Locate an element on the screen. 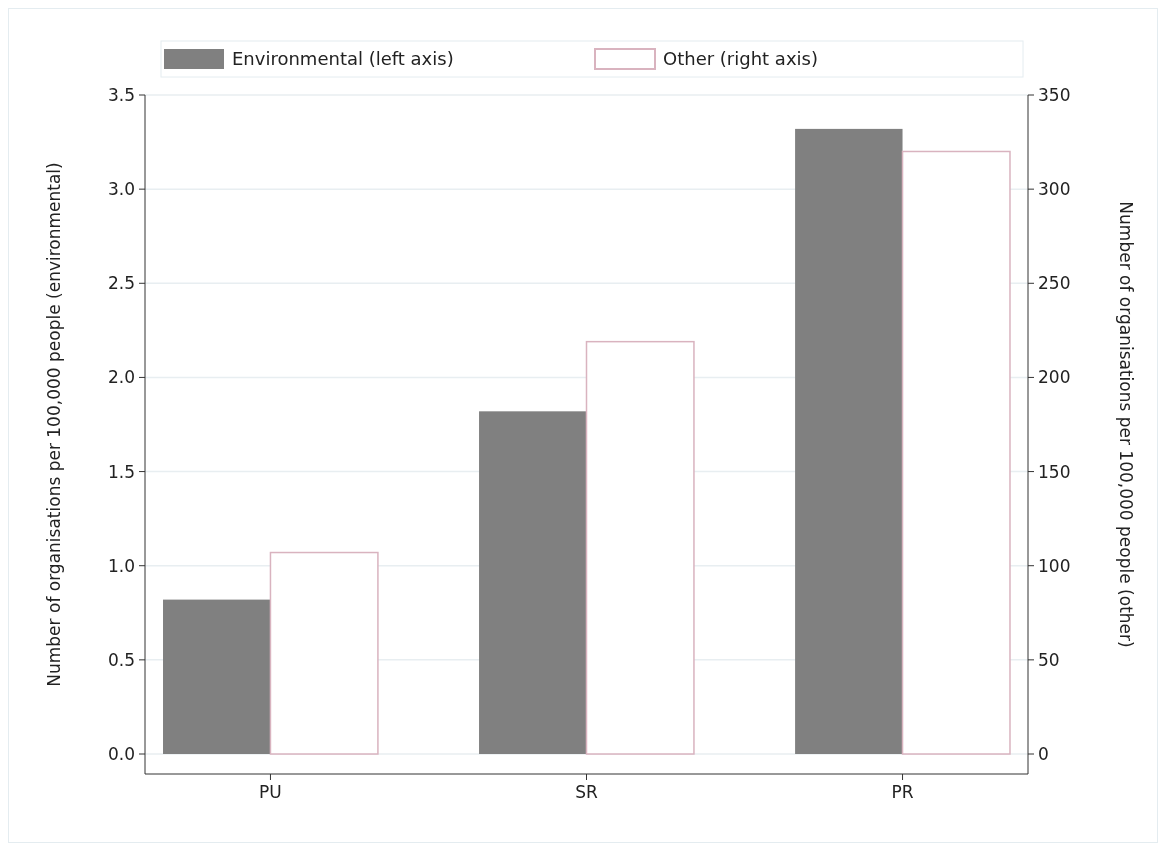 The height and width of the screenshot is (851, 1168). y2-tick-label: 350 is located at coordinates (1054, 94).